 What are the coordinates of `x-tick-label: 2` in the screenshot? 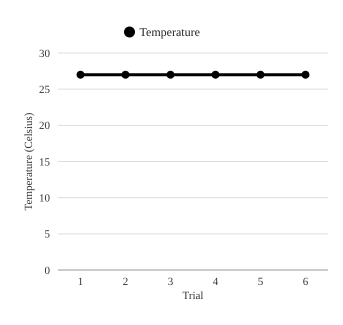 It's located at (125, 282).